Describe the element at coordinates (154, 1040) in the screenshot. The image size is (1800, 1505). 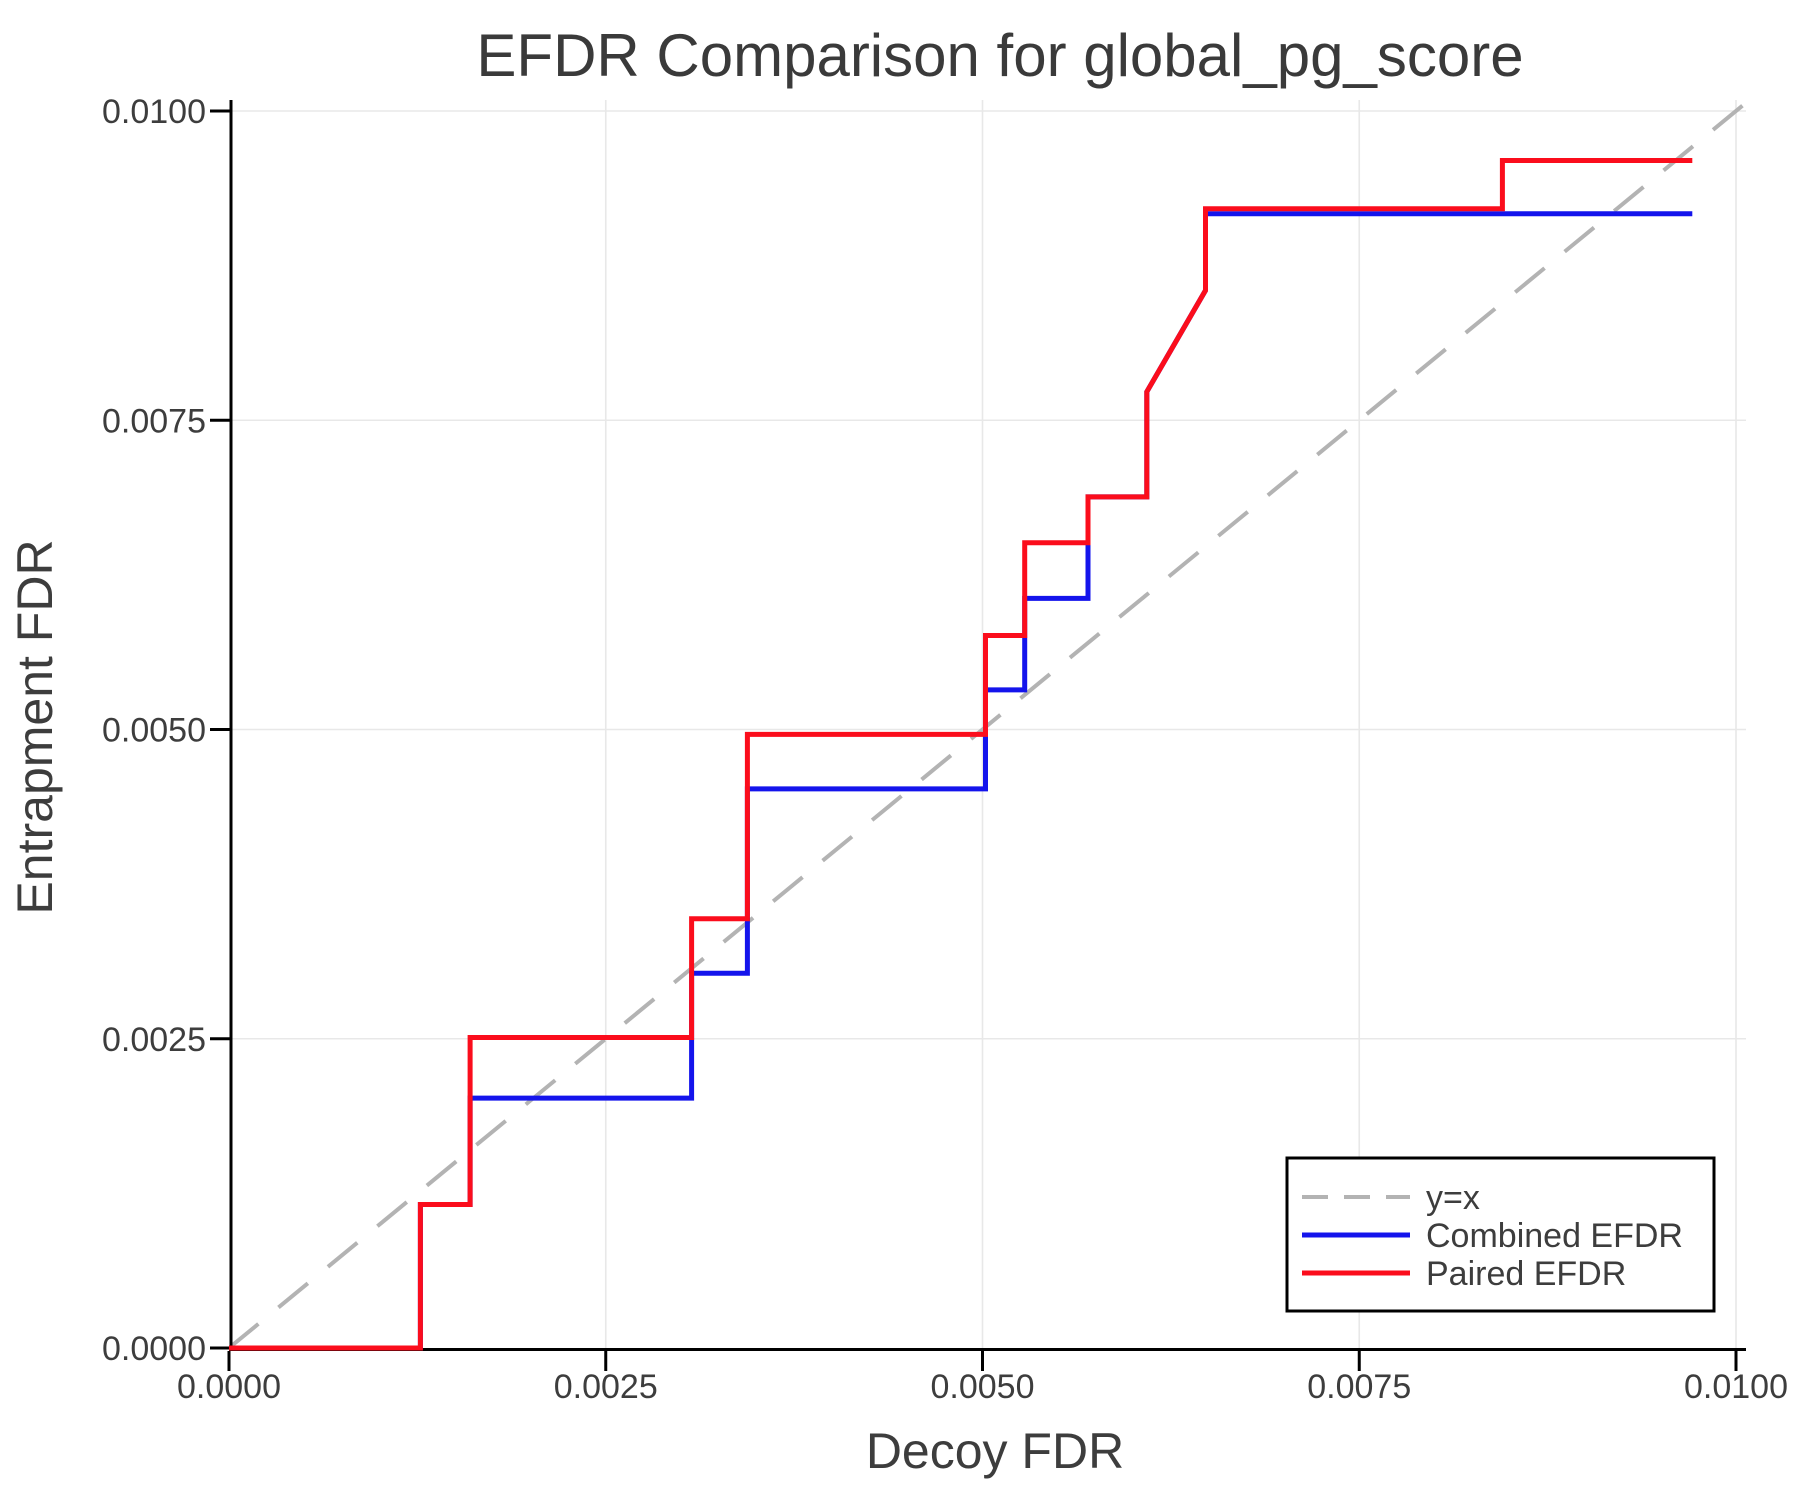
I see `y-tick-label: 0.0025` at that location.